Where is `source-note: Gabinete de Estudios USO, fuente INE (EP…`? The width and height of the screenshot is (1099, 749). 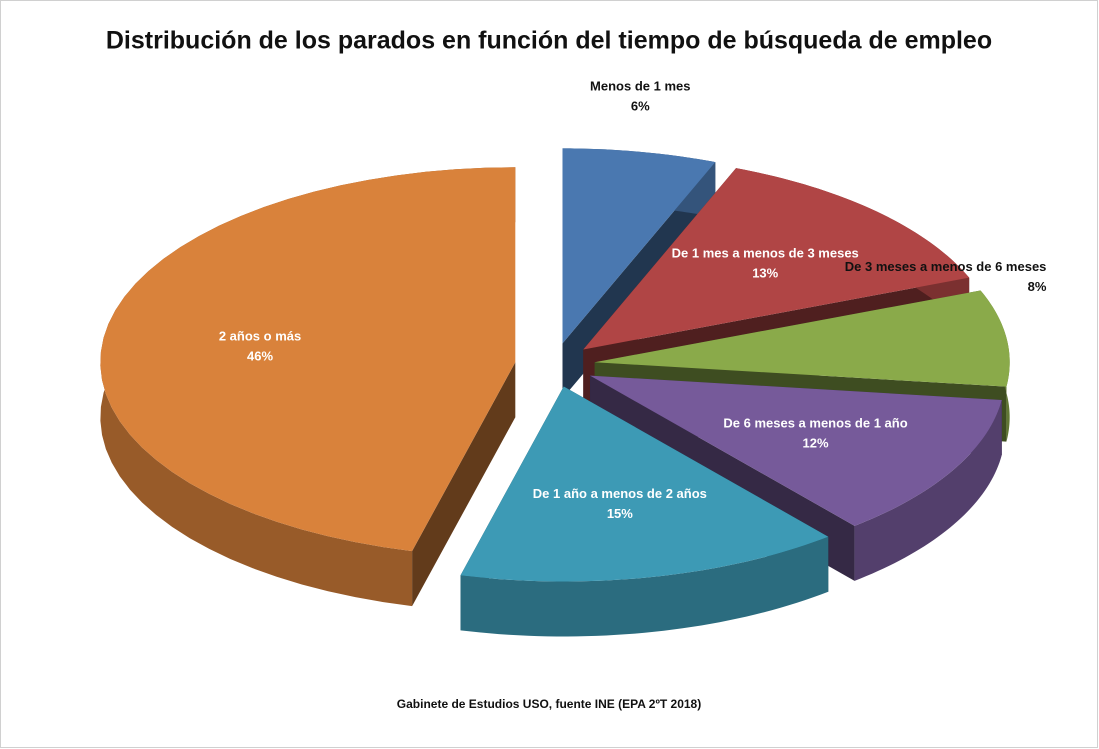
source-note: Gabinete de Estudios USO, fuente INE (EP… is located at coordinates (549, 704).